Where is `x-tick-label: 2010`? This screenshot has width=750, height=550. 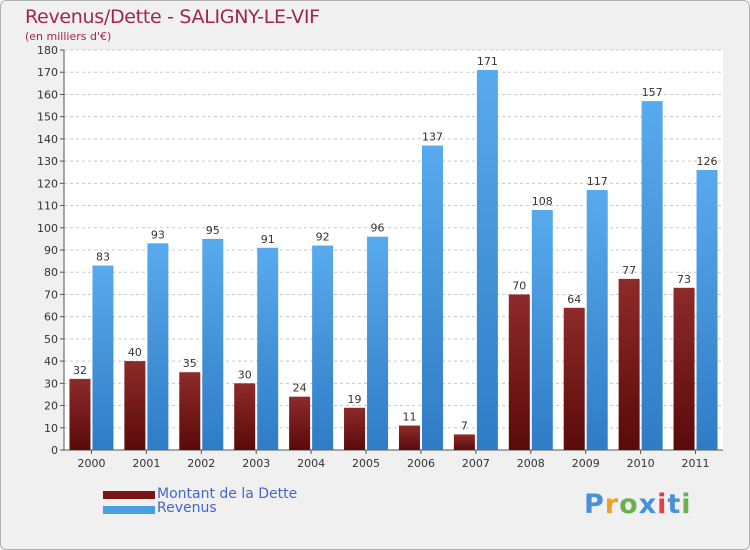
x-tick-label: 2010 is located at coordinates (641, 463).